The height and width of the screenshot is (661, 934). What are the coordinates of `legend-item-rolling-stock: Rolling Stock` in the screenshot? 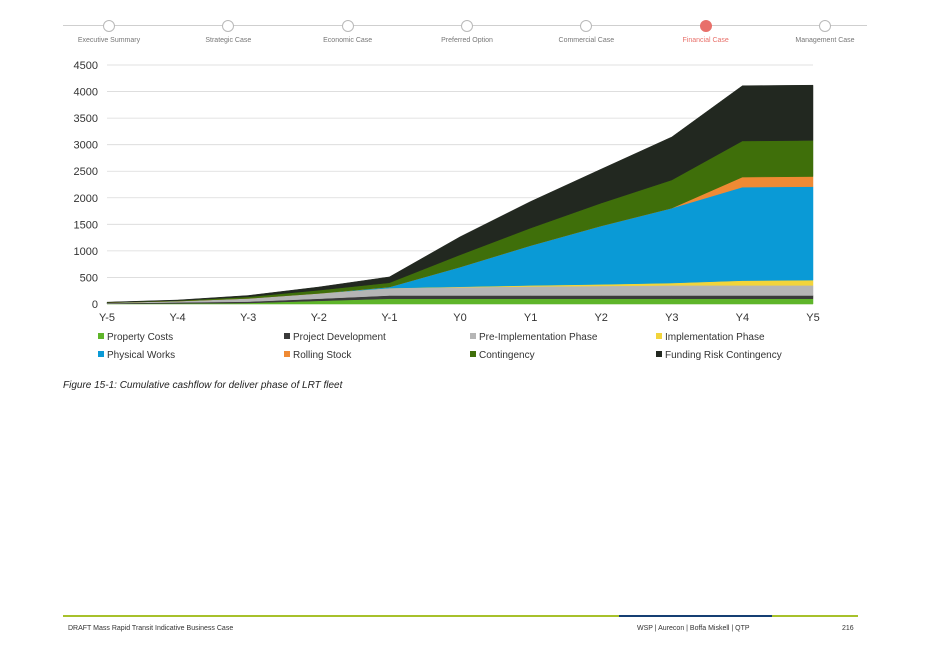 It's located at (317, 355).